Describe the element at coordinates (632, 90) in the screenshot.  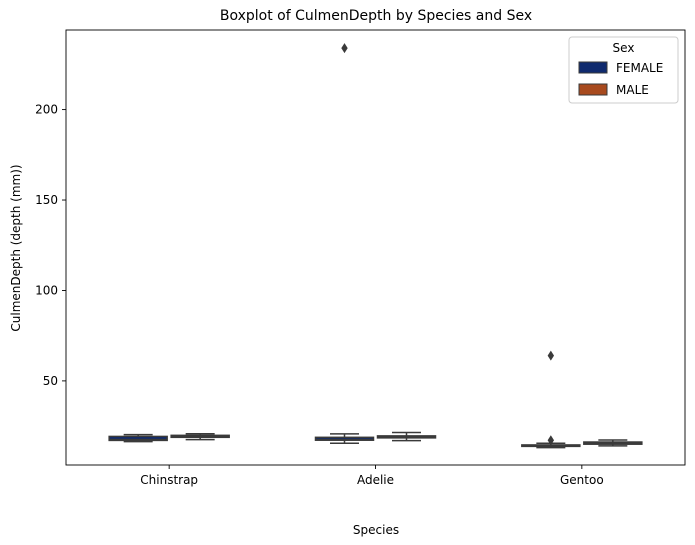
I see `legend-label-male: MALE` at that location.